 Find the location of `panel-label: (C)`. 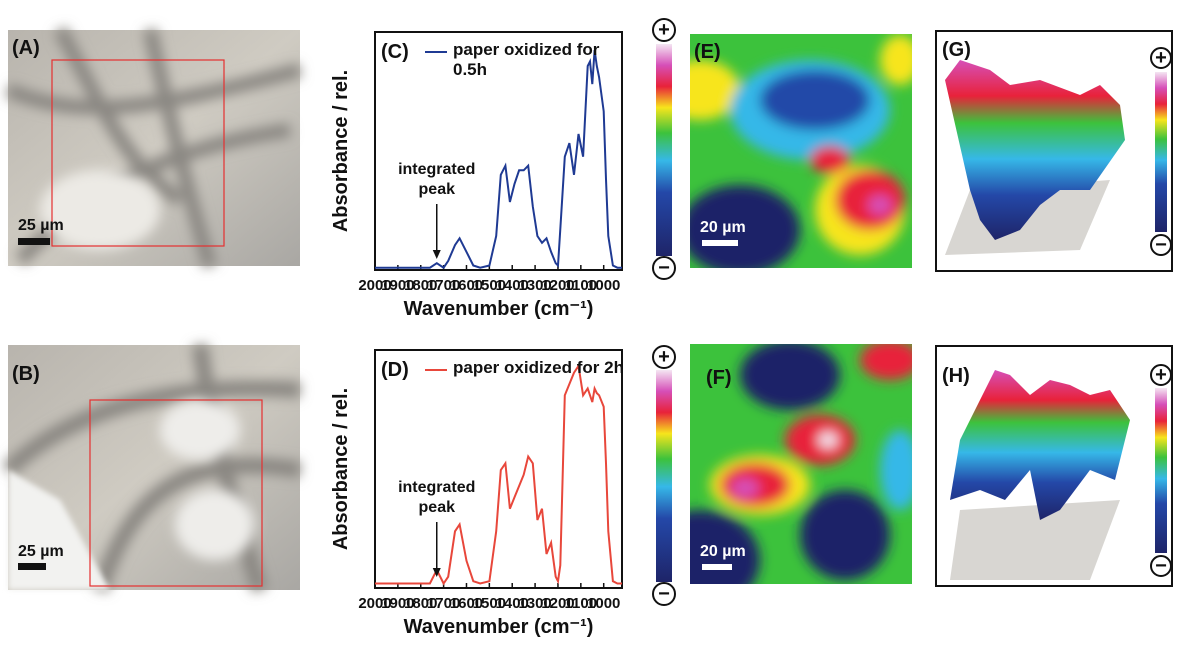

panel-label: (C) is located at coordinates (395, 52).